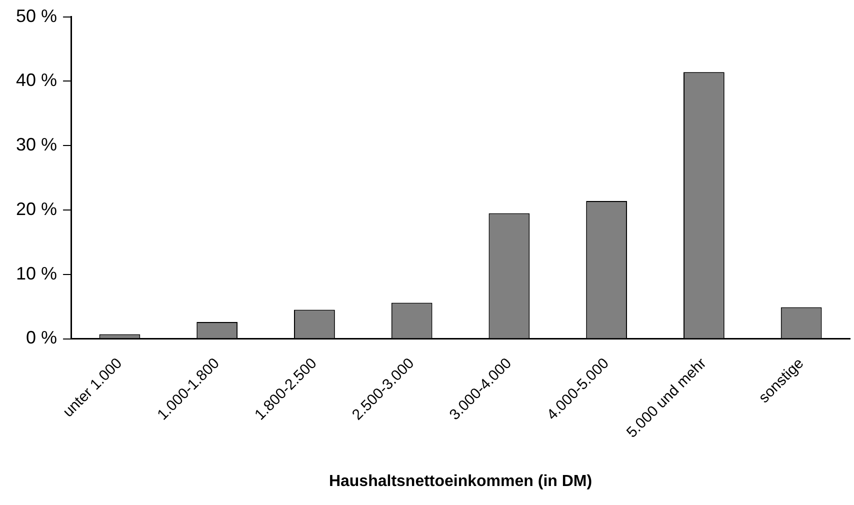 The image size is (854, 505). Describe the element at coordinates (42, 338) in the screenshot. I see `y-tick-label: 0 %` at that location.